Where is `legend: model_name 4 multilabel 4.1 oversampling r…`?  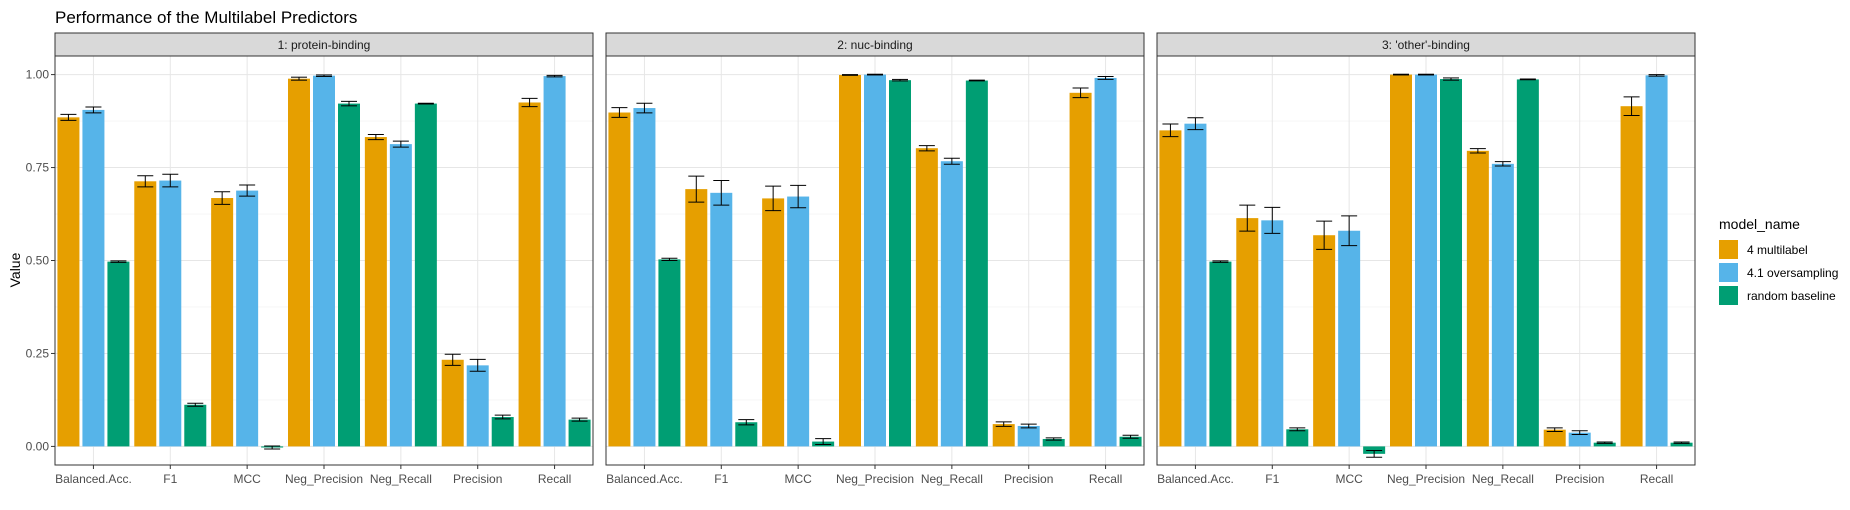 legend: model_name 4 multilabel 4.1 oversampling r… is located at coordinates (1778, 260).